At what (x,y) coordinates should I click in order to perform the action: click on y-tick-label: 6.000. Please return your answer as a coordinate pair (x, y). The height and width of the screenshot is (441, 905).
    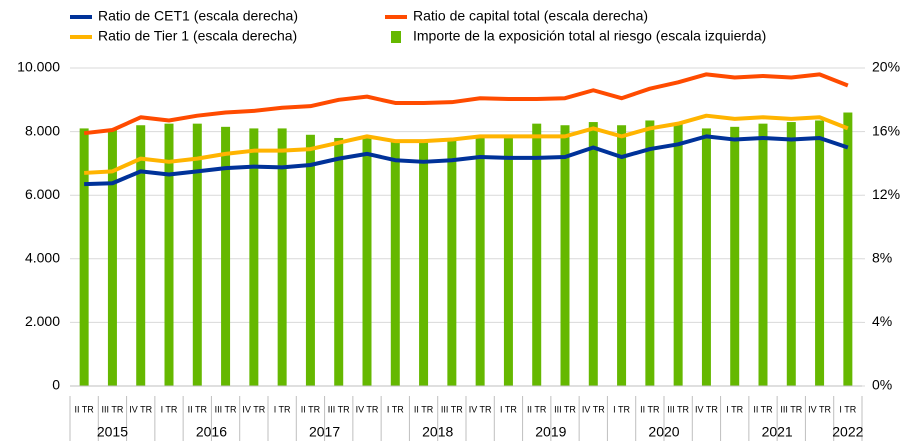
    Looking at the image, I should click on (42, 194).